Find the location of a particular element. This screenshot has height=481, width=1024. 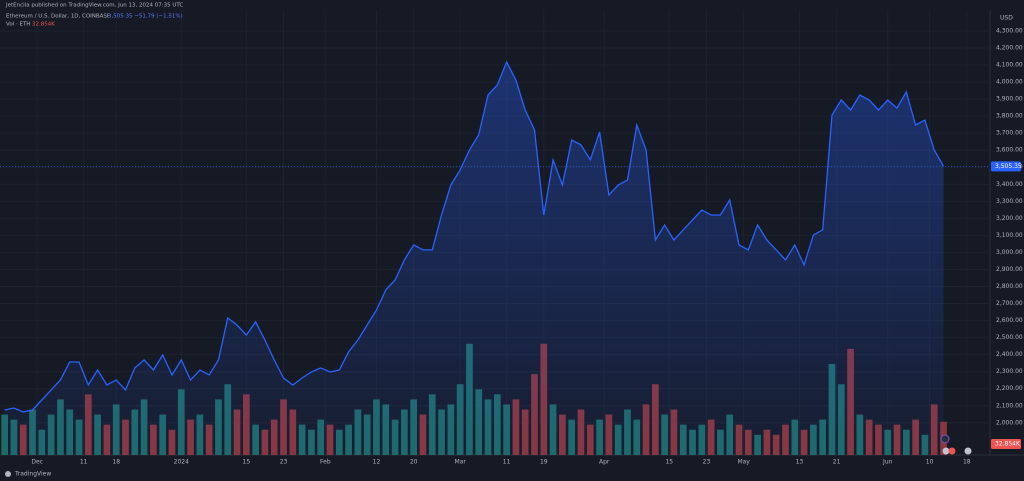

quote: 3,505.35 −51.79 (−1.51%) is located at coordinates (145, 17).